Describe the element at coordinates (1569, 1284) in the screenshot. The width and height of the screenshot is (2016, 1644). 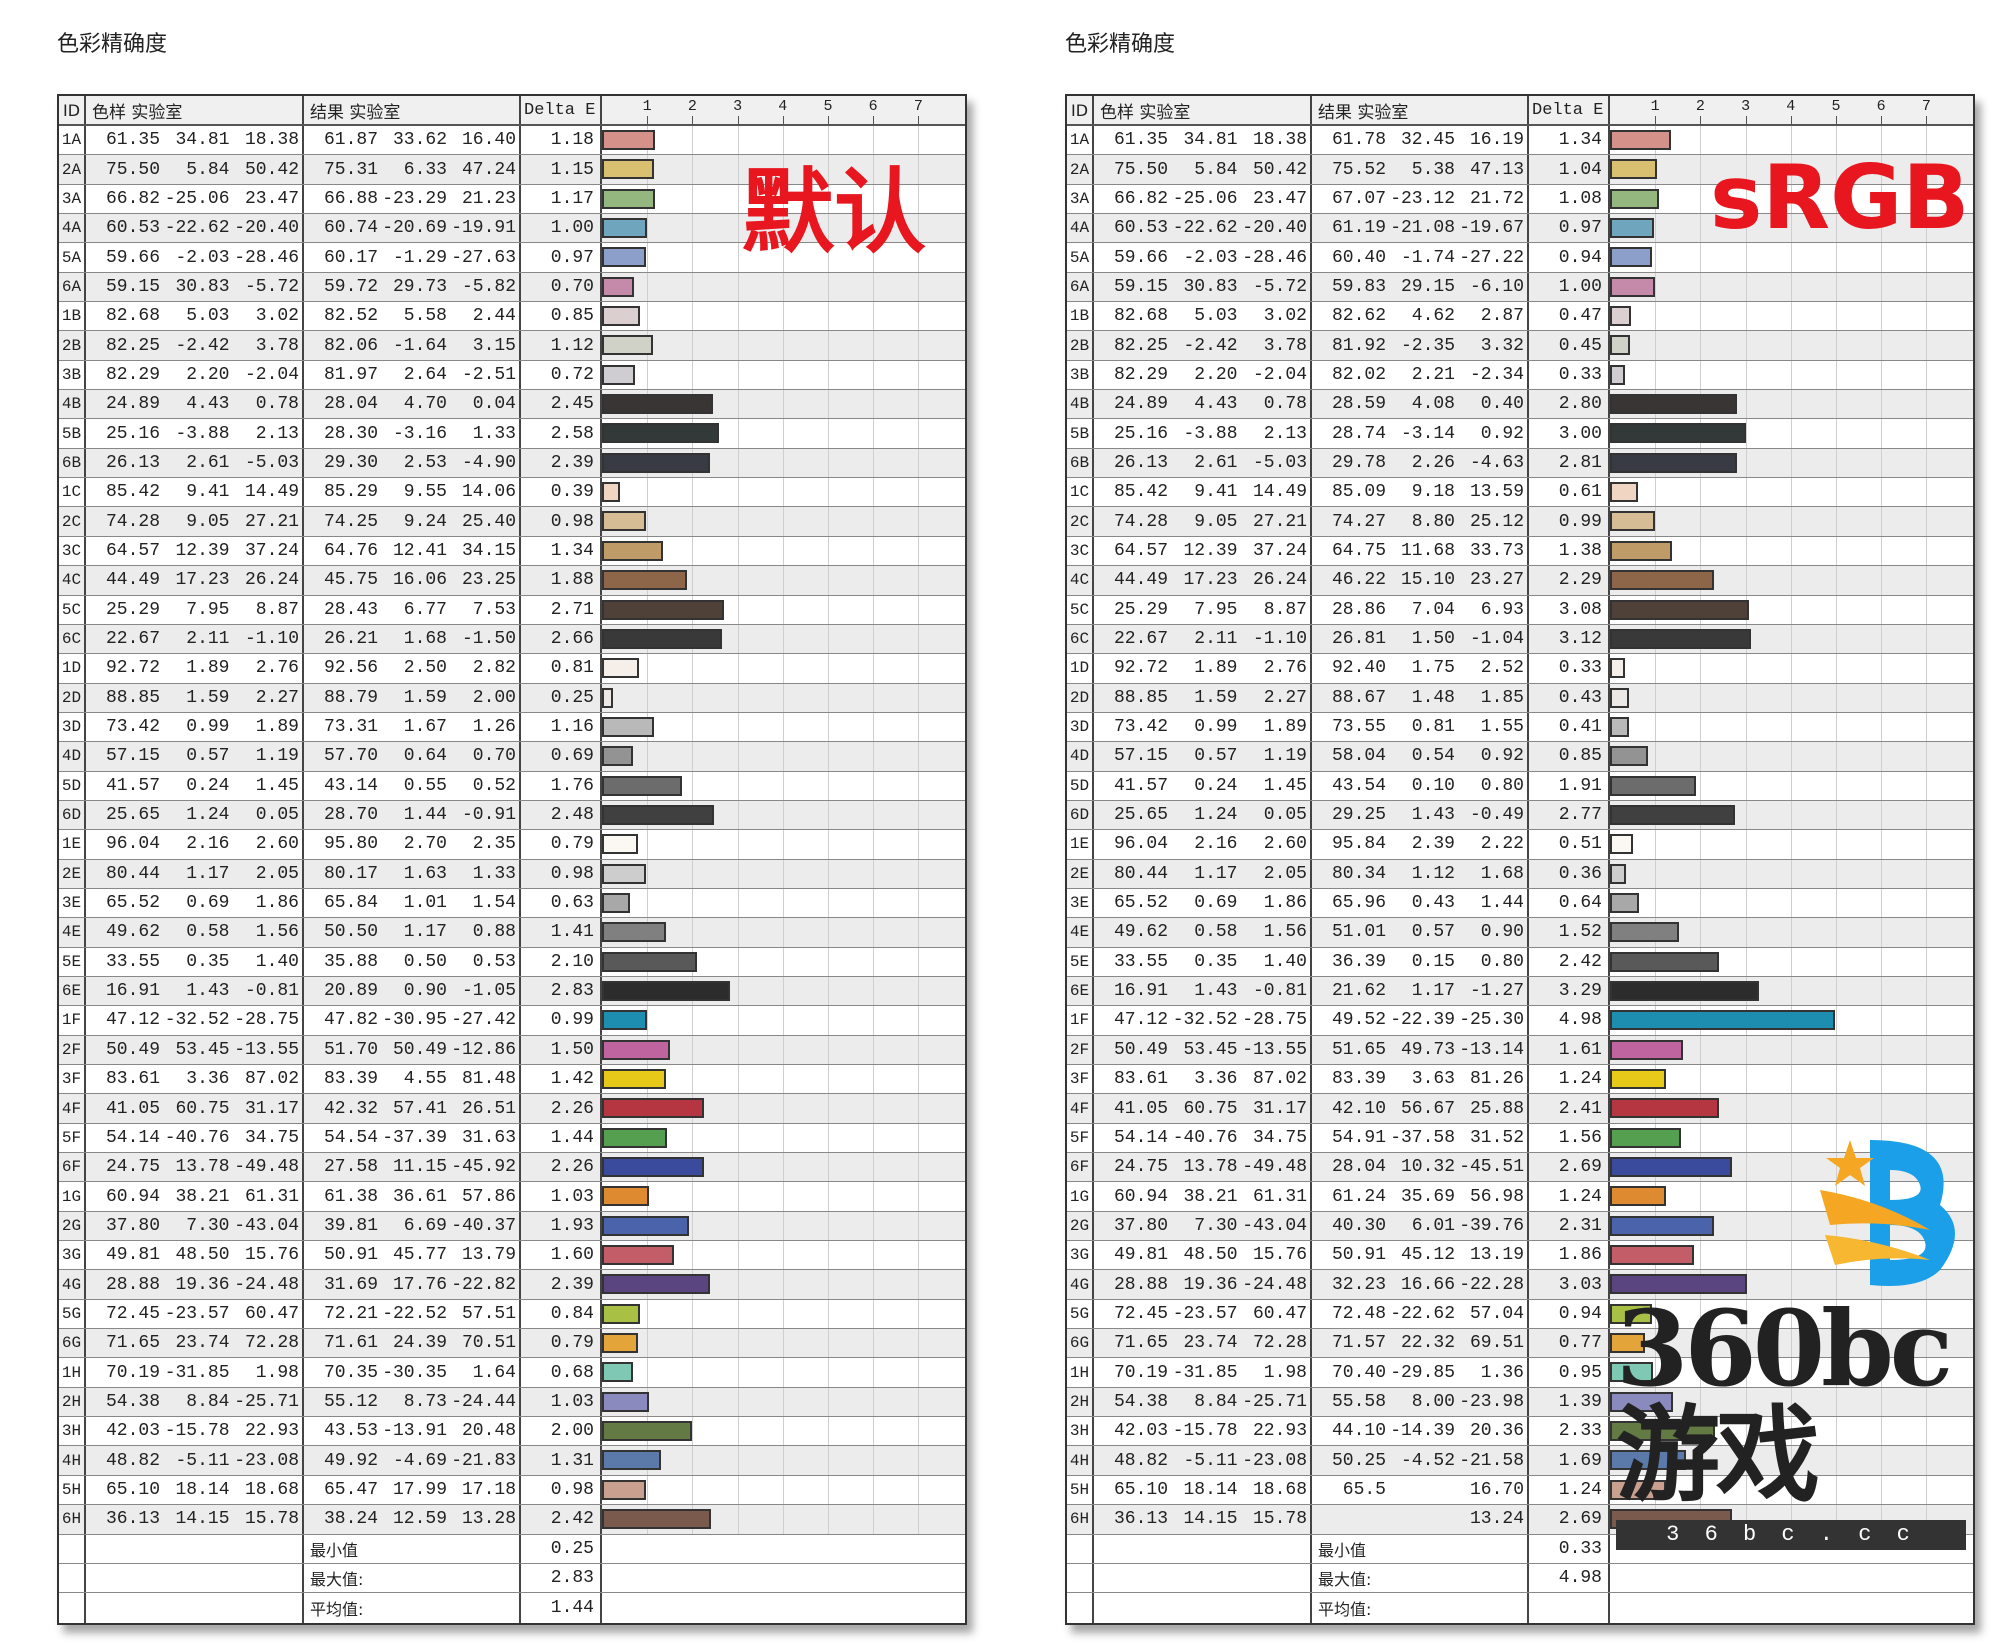
I see `delta-e-value: 3.03` at that location.